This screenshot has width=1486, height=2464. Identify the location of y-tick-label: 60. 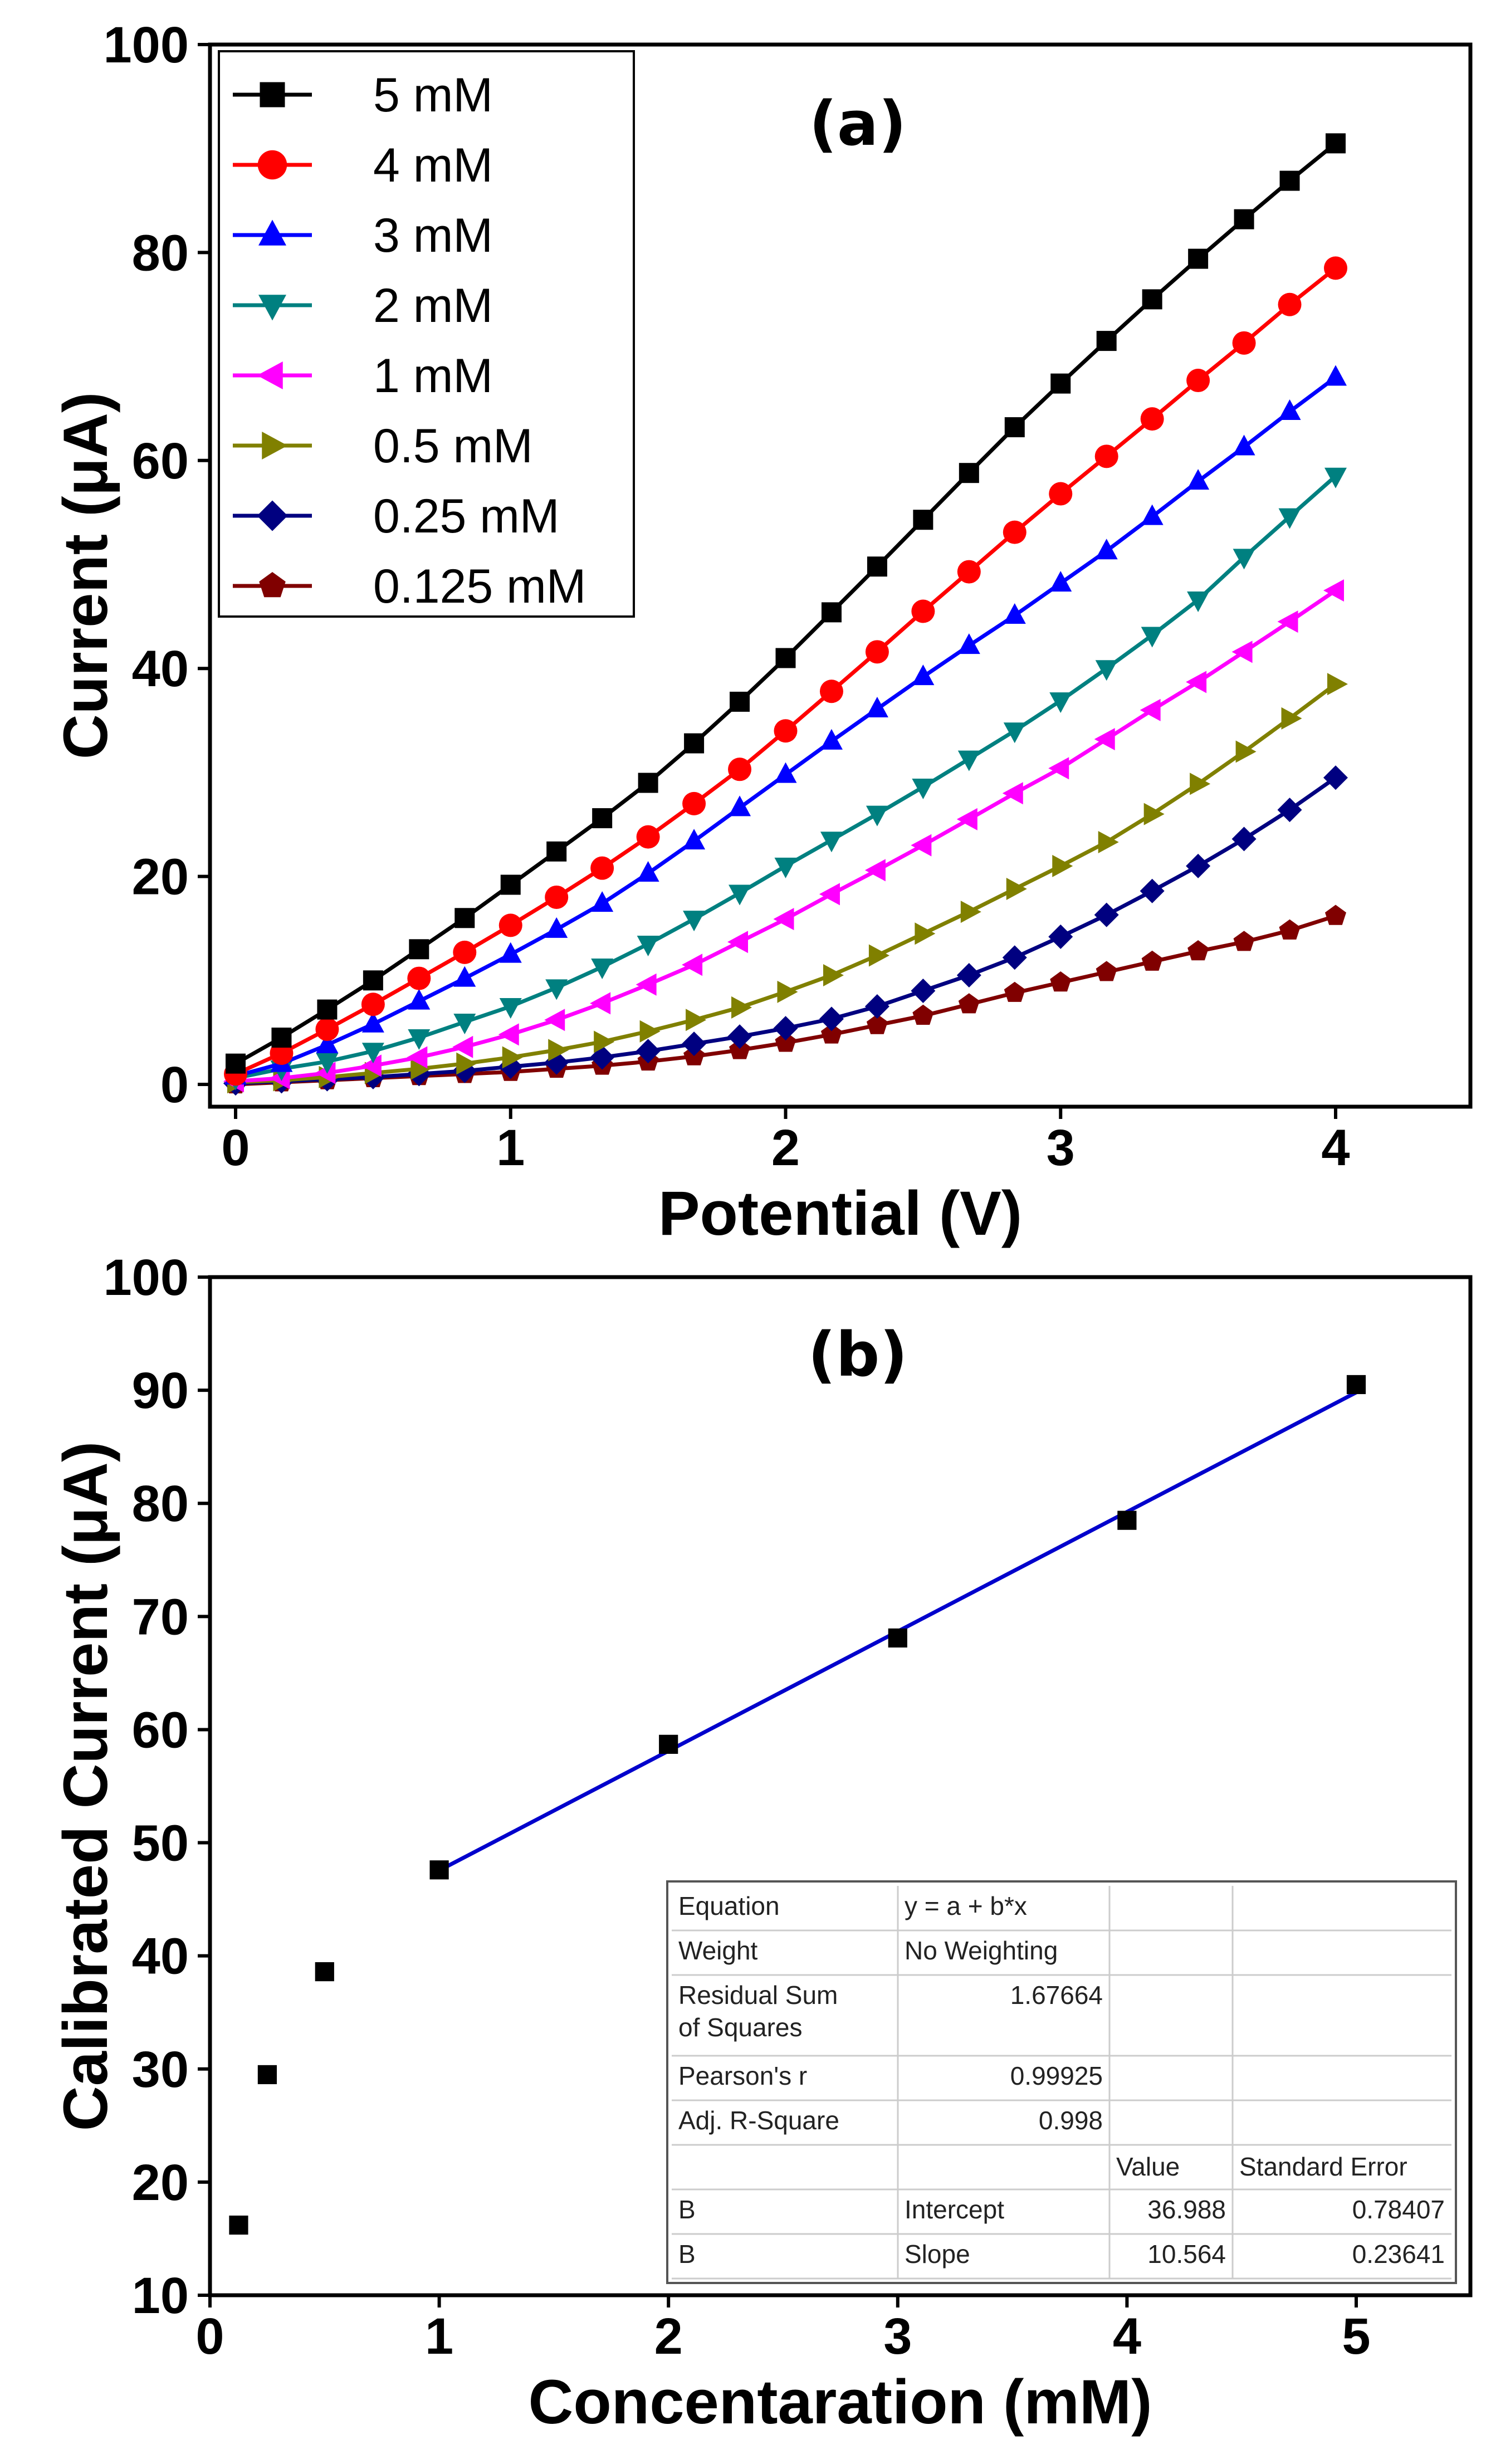
(160, 1730).